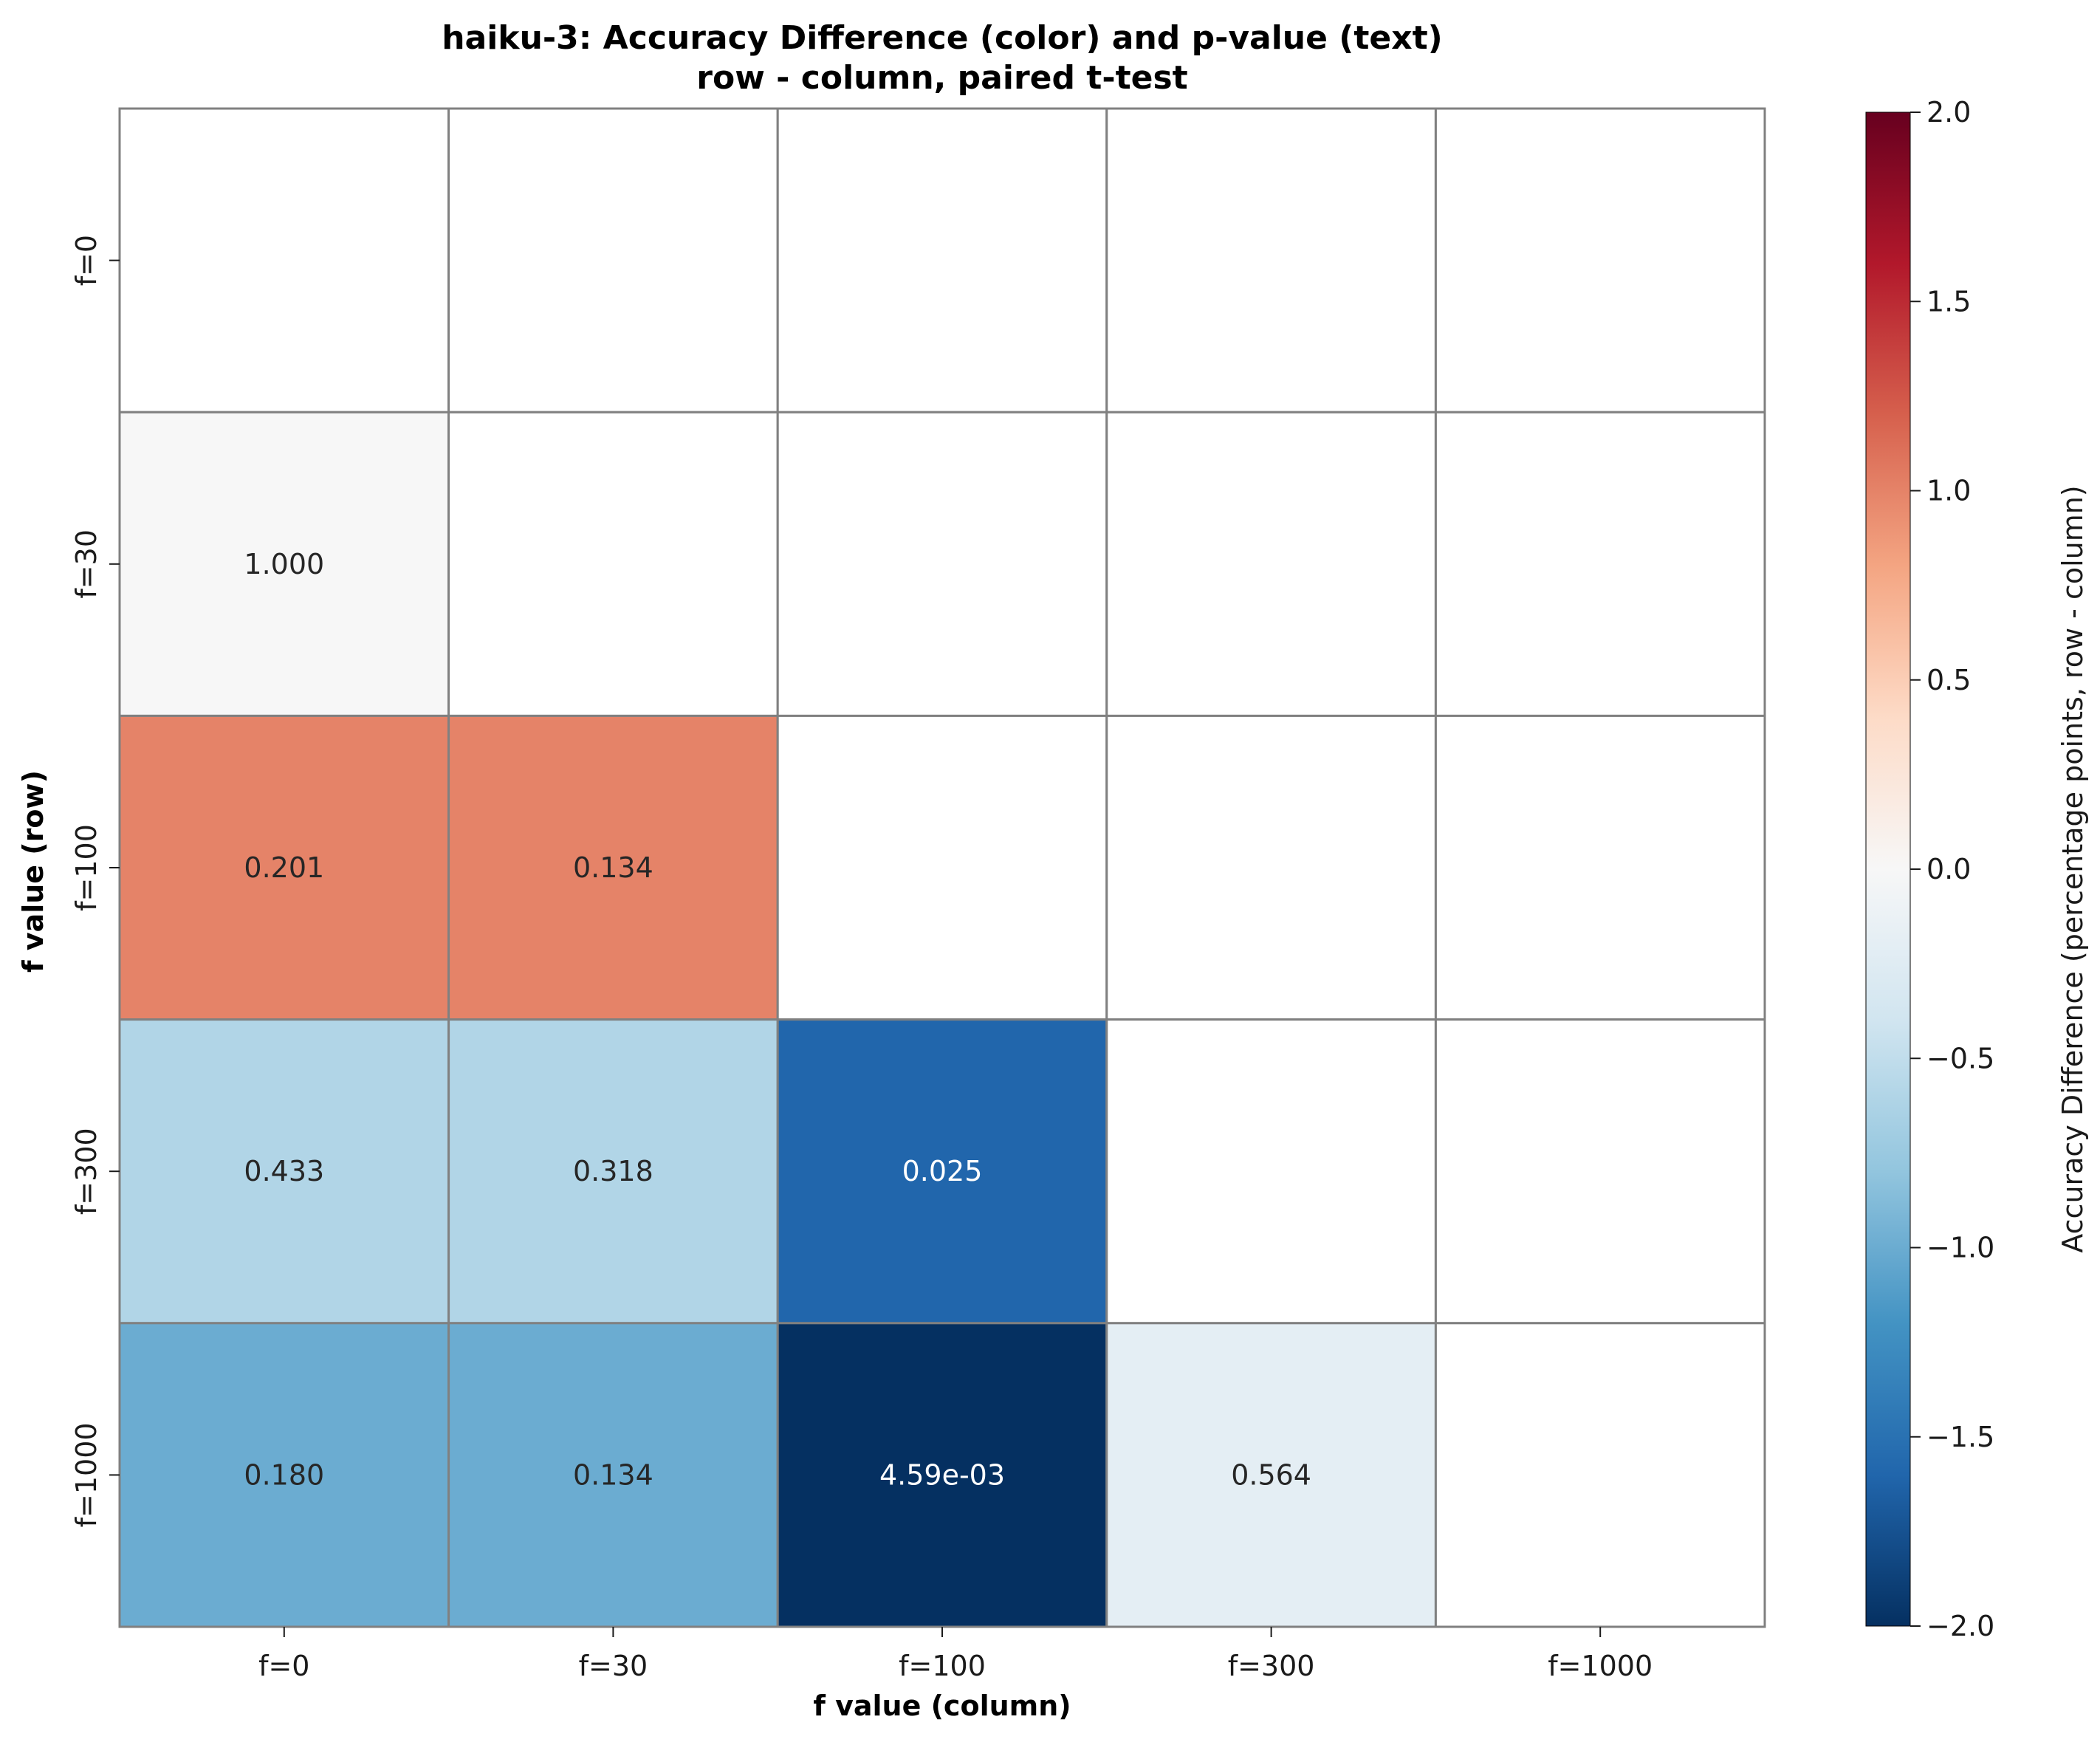 Image resolution: width=2100 pixels, height=1742 pixels. Describe the element at coordinates (941, 78) in the screenshot. I see `chart-title-line2: row - column, paired t-test` at that location.